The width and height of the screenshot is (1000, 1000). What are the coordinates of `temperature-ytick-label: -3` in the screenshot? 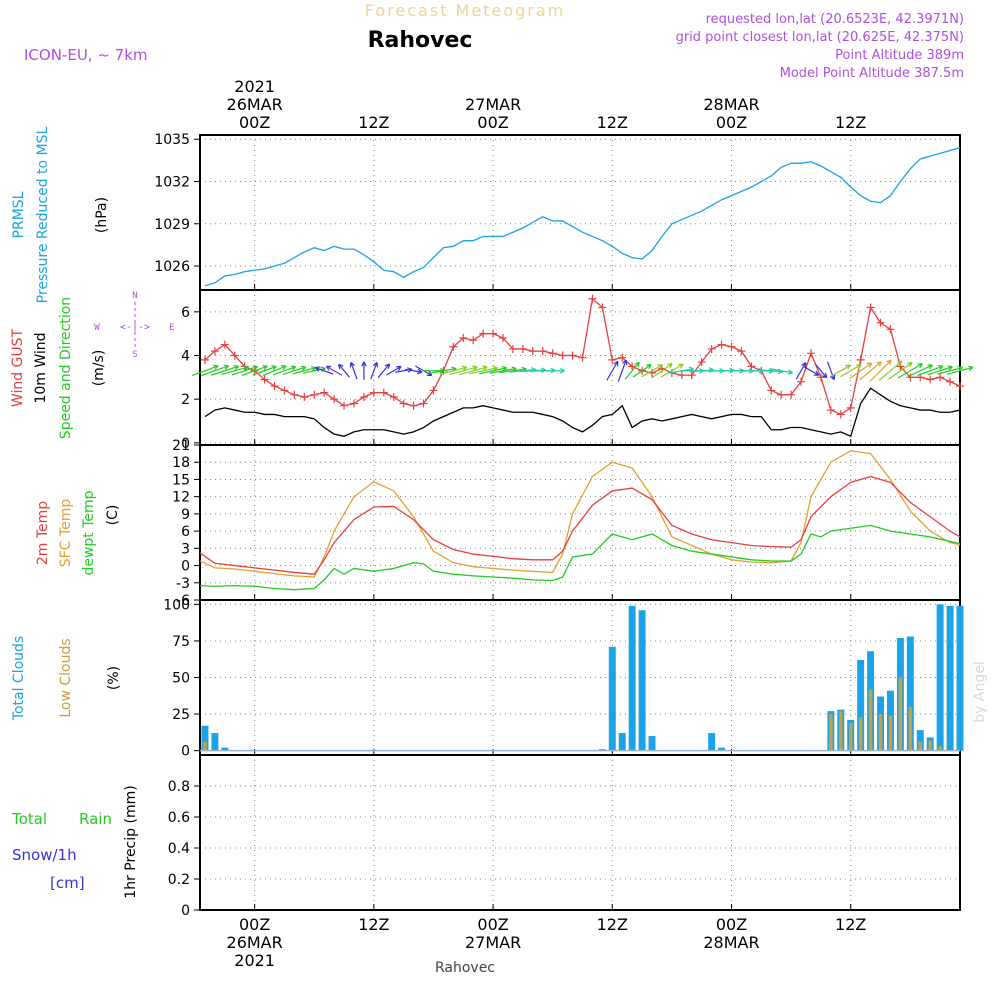 It's located at (183, 584).